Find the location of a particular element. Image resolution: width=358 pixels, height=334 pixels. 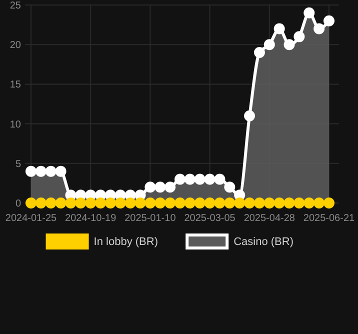

x-tick-label: 2025-06-21 is located at coordinates (329, 218).